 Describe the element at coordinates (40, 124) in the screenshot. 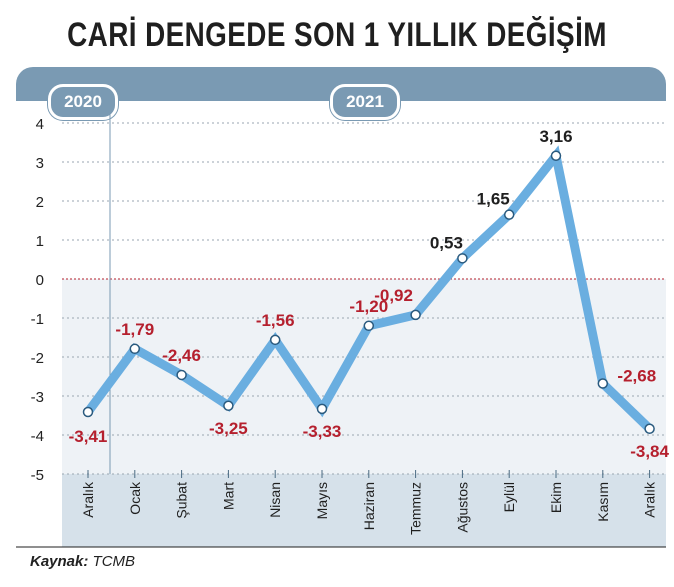

I see `y-tick-label: 4` at that location.